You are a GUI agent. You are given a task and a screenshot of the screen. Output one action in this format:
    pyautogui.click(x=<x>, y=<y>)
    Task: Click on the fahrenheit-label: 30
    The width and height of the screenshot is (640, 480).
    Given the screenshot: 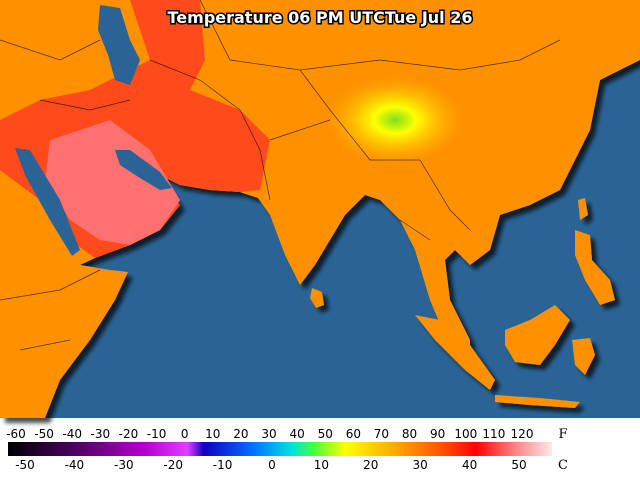 What is the action you would take?
    pyautogui.click(x=268, y=434)
    